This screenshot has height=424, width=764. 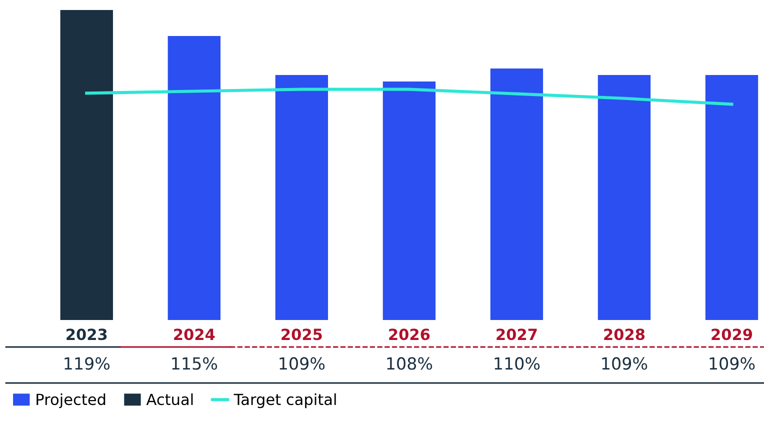 I want to click on data-label: 110%, so click(x=517, y=363).